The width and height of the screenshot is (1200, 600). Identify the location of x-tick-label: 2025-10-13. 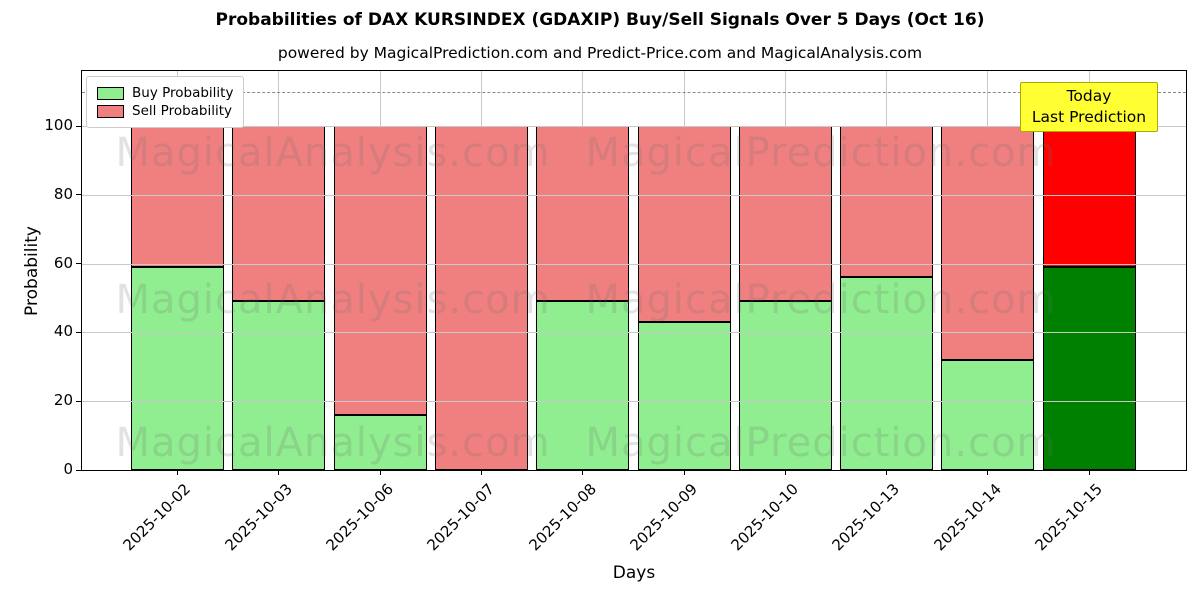
(866, 517).